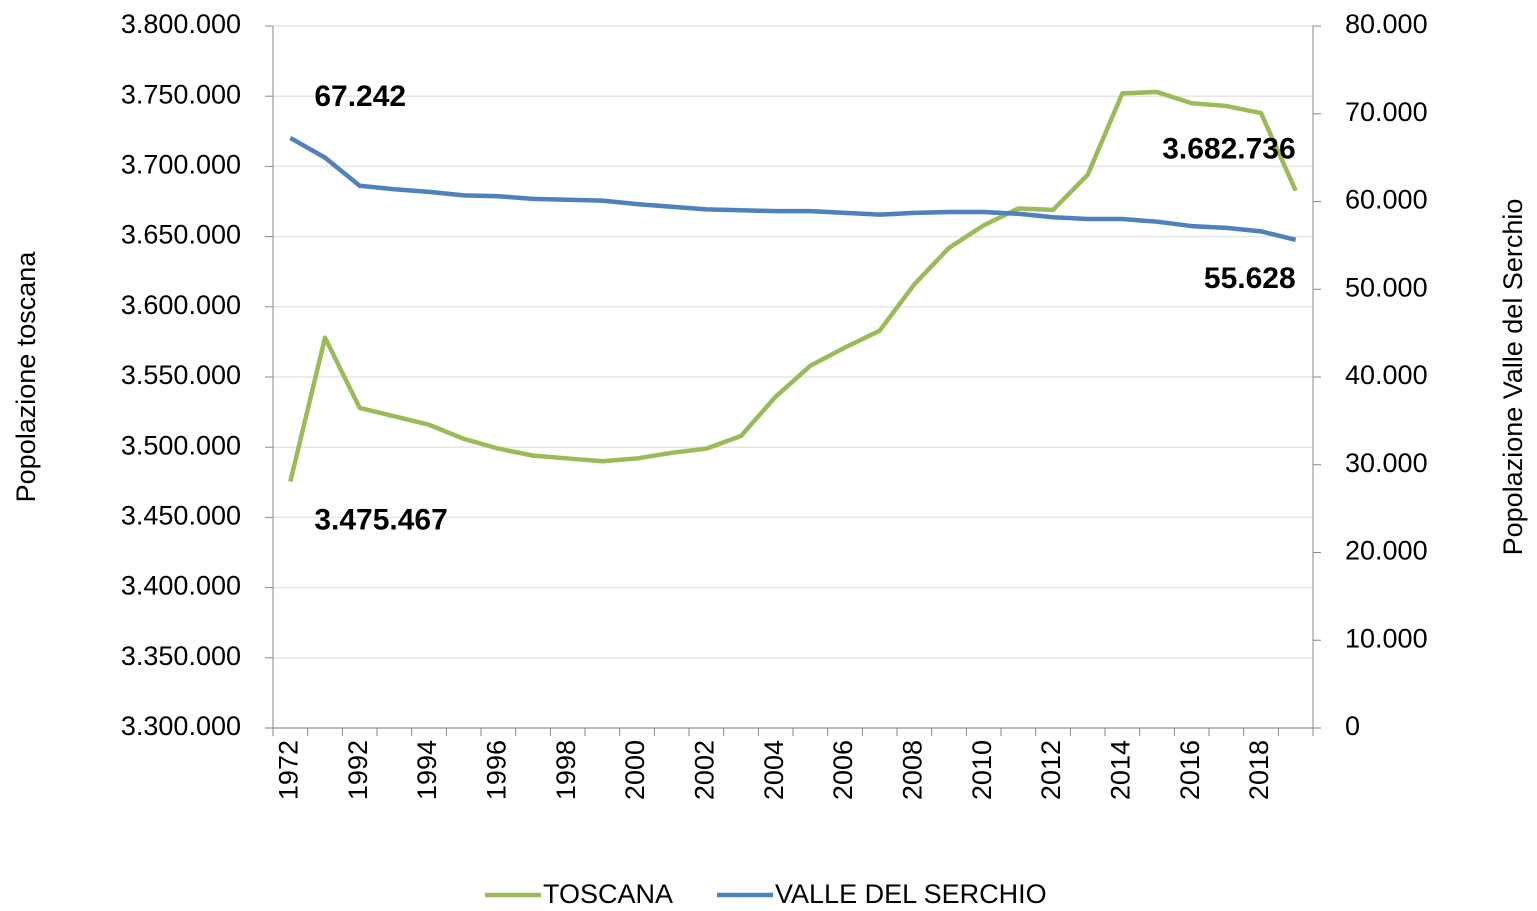 The height and width of the screenshot is (911, 1537). Describe the element at coordinates (288, 770) in the screenshot. I see `x-tick-label: 1972` at that location.